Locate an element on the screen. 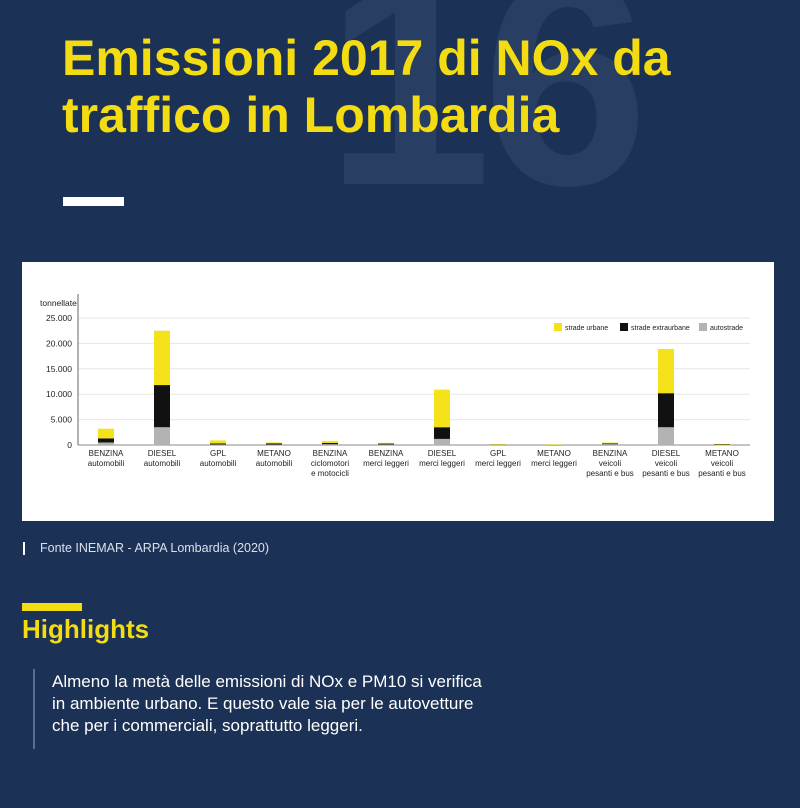  legend-label: strade extraurbane is located at coordinates (660, 328).